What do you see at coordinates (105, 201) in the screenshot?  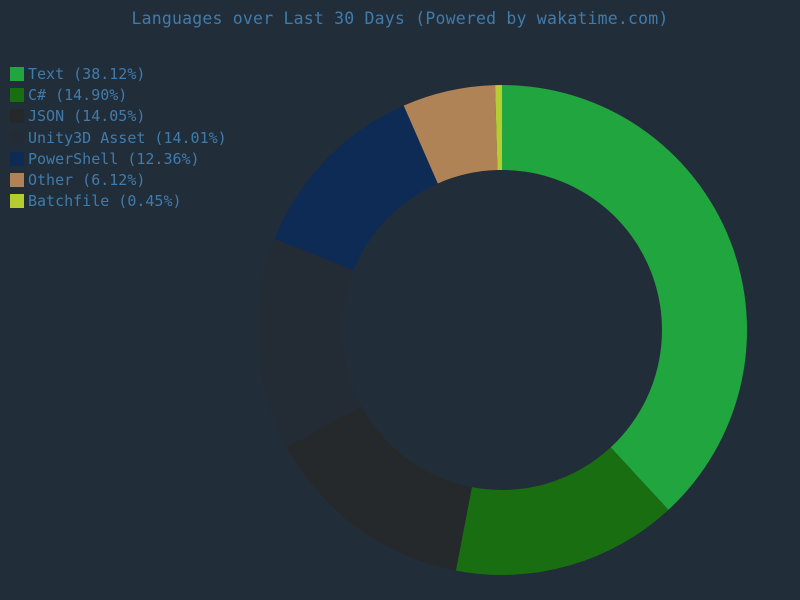 I see `legend-label: Batchfile (0.45%)` at bounding box center [105, 201].